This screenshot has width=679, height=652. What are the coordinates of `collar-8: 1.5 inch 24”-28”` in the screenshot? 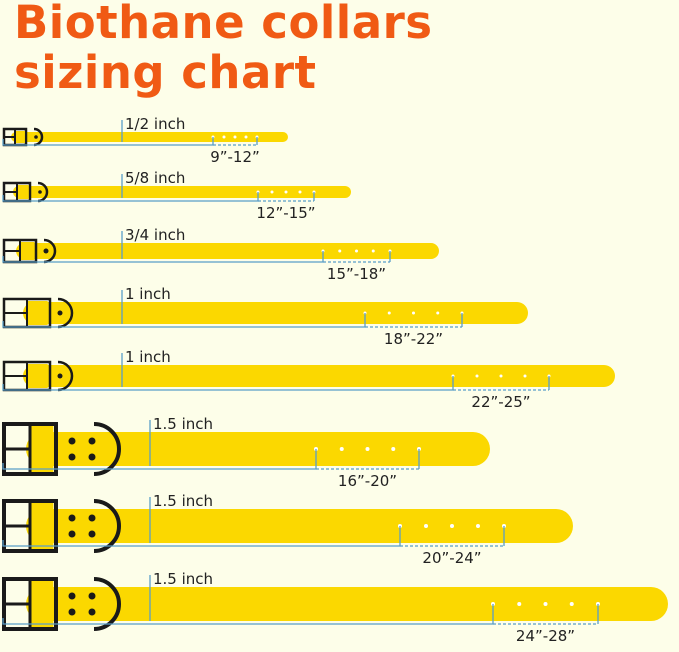 It's located at (335, 607).